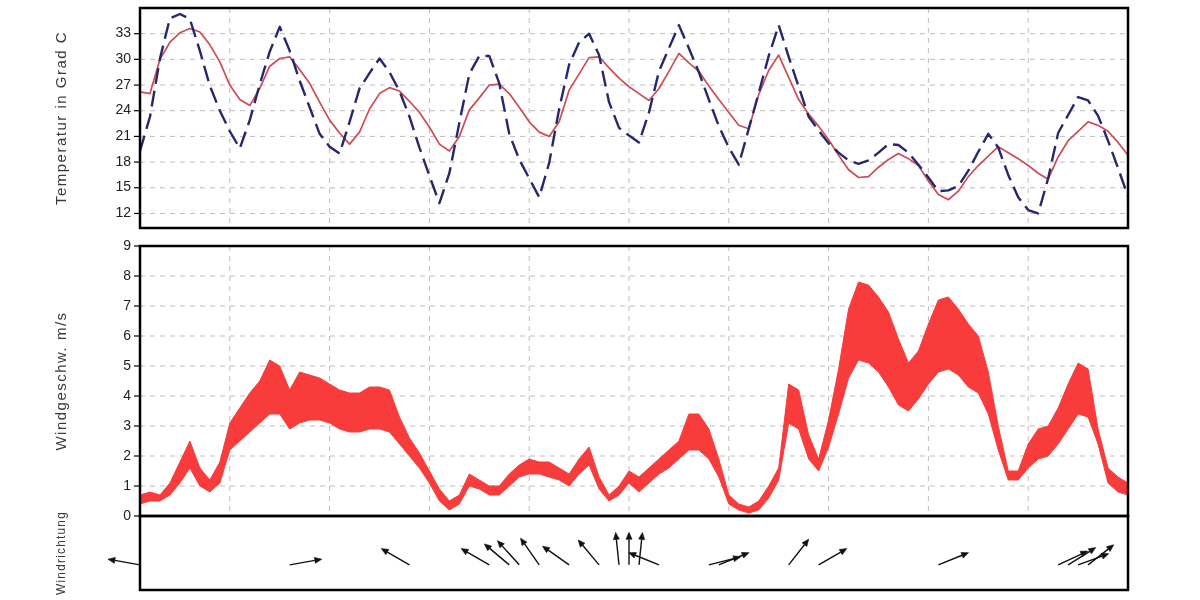 The height and width of the screenshot is (600, 1200). Describe the element at coordinates (61, 553) in the screenshot. I see `text: Windrichtung` at that location.